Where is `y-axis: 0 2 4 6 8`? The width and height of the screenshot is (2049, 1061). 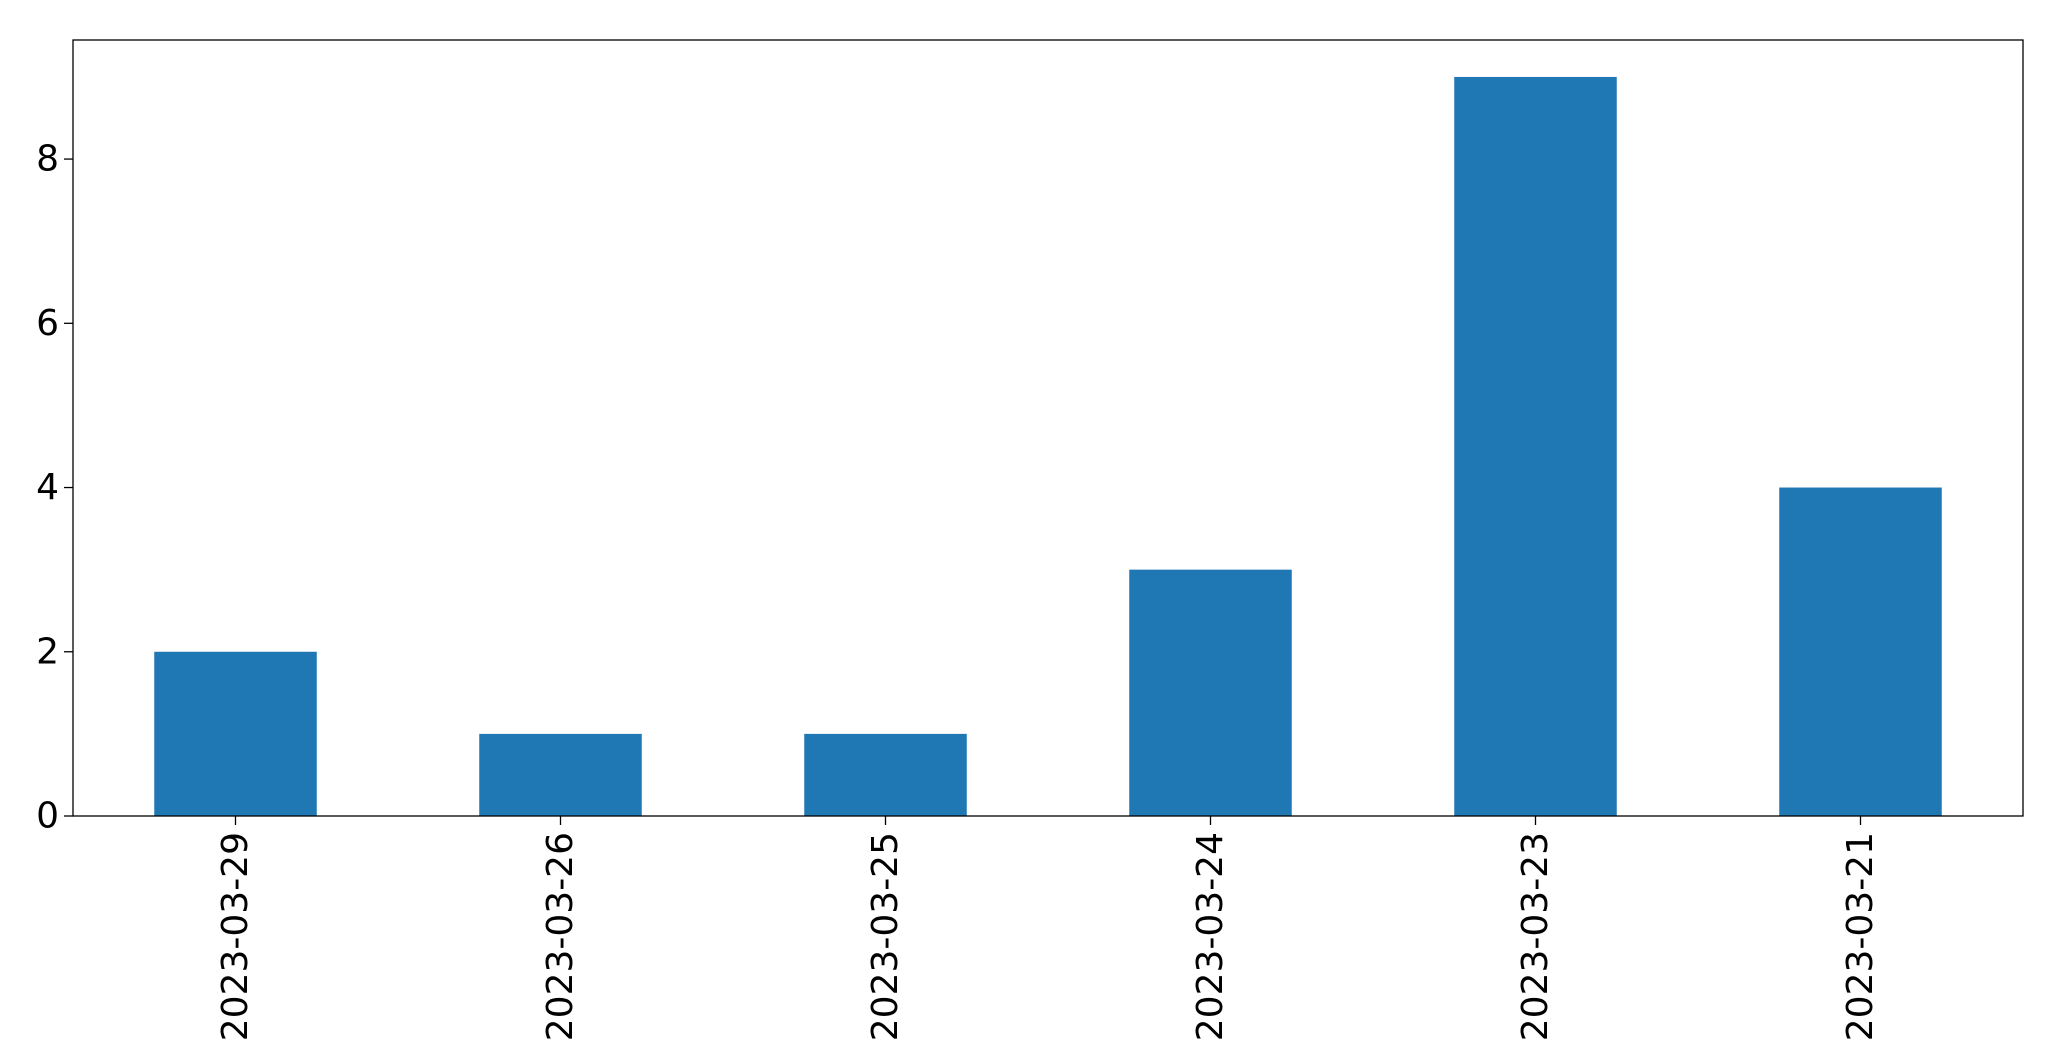 y-axis: 0 2 4 6 8 is located at coordinates (54, 488).